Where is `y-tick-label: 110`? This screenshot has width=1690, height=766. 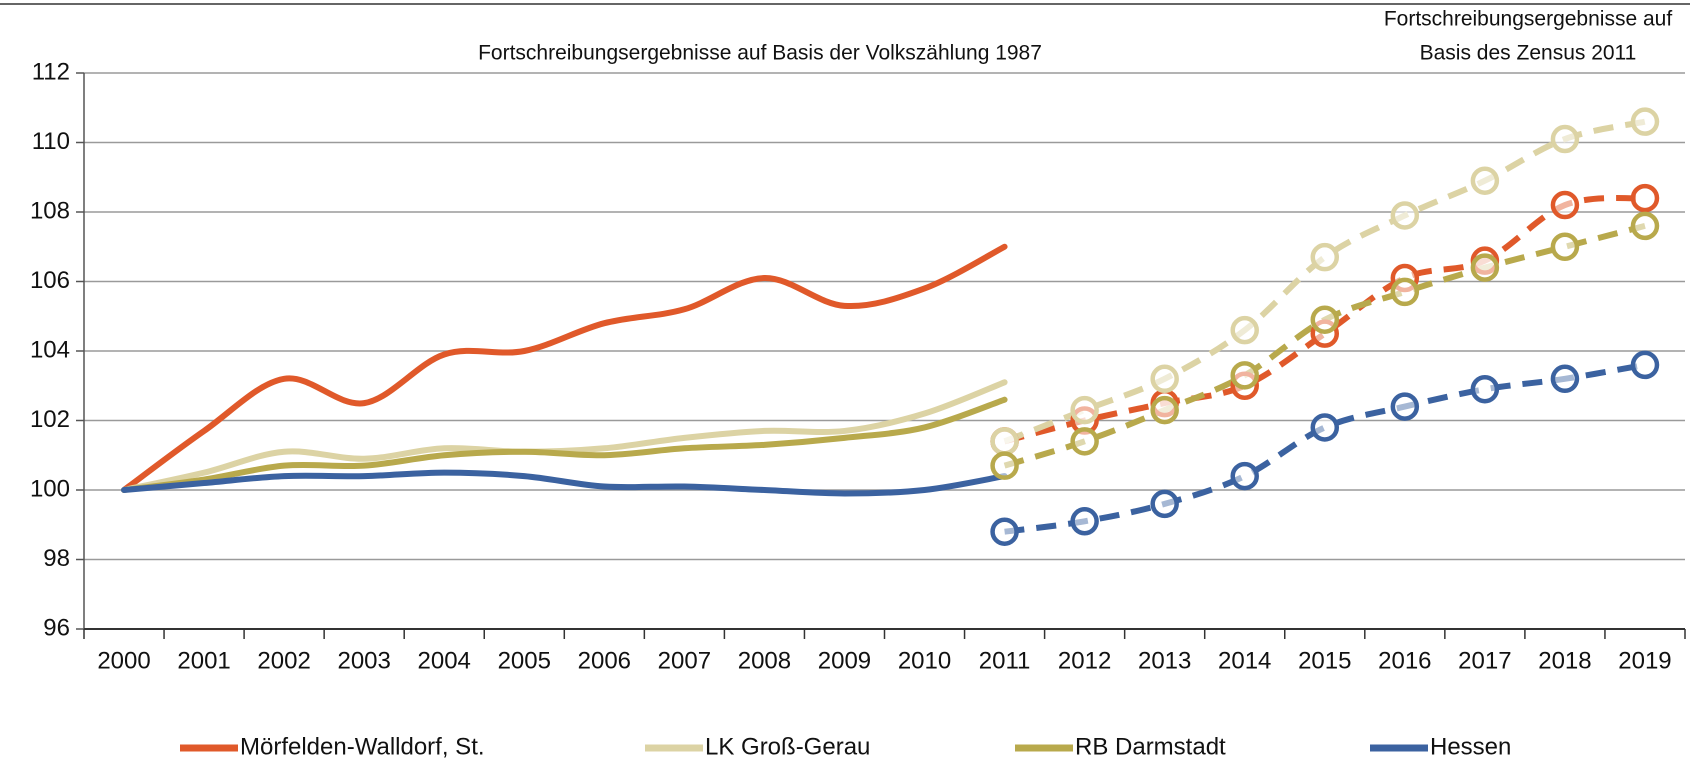 y-tick-label: 110 is located at coordinates (51, 141).